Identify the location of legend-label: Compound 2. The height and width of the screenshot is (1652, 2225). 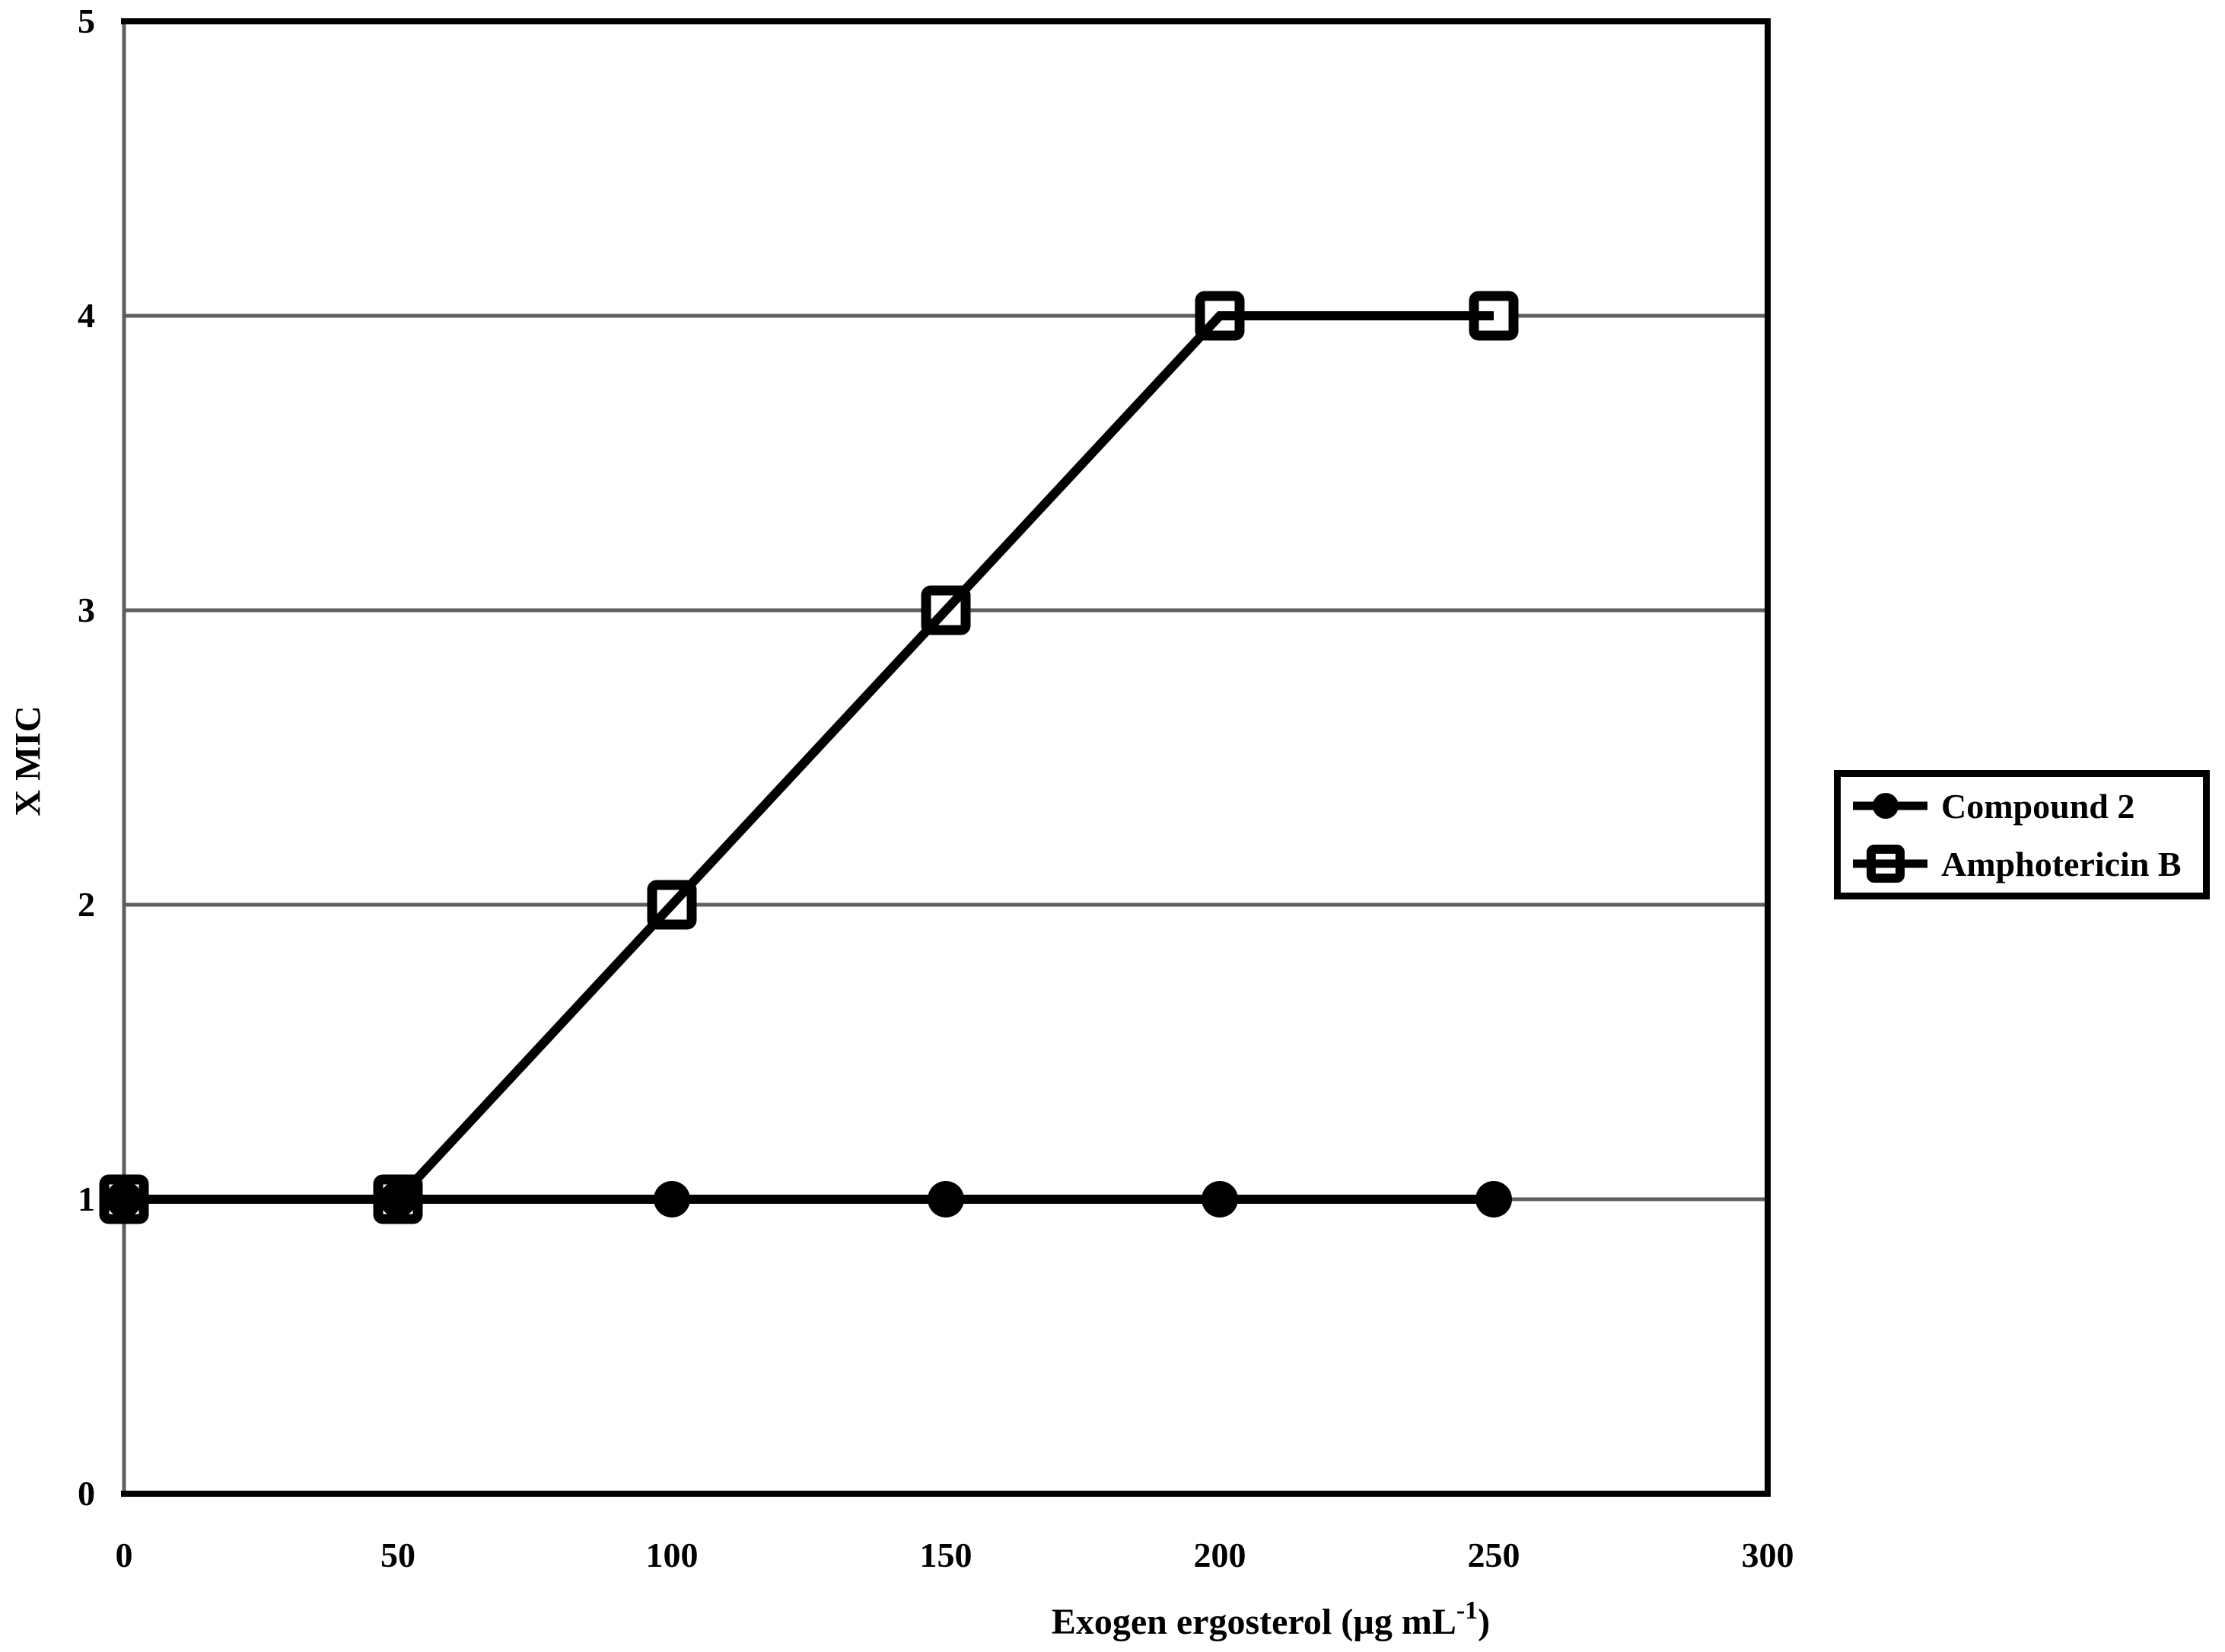
(2038, 806).